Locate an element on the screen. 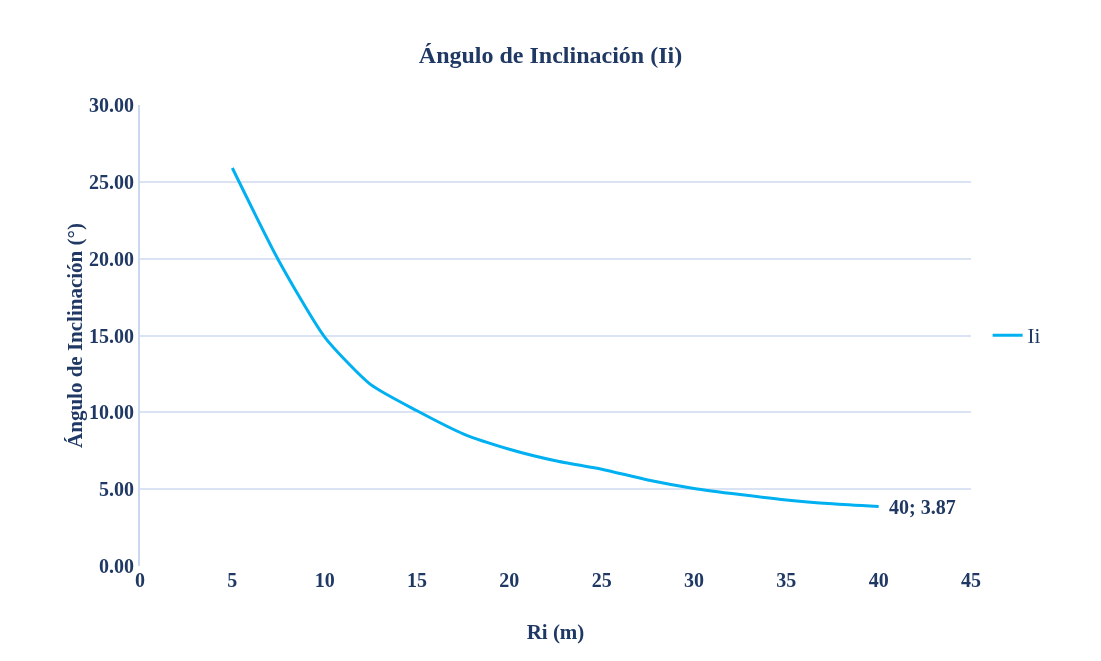 This screenshot has width=1101, height=661. y-tick-label: 0.00 is located at coordinates (116, 566).